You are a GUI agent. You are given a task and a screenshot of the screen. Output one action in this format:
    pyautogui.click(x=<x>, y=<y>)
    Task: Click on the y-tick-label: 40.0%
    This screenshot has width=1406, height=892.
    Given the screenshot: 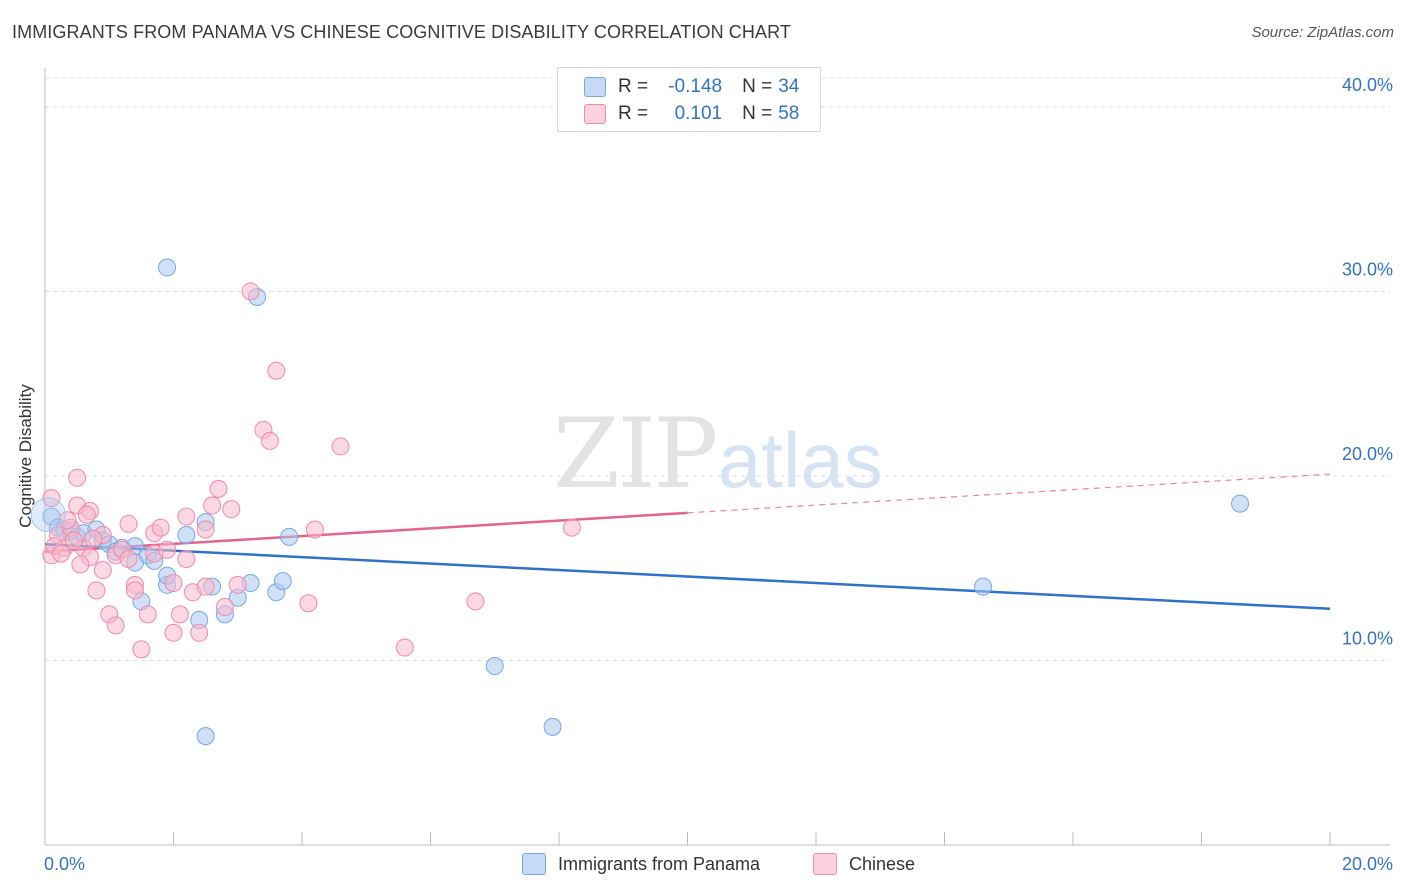 What is the action you would take?
    pyautogui.click(x=1367, y=85)
    